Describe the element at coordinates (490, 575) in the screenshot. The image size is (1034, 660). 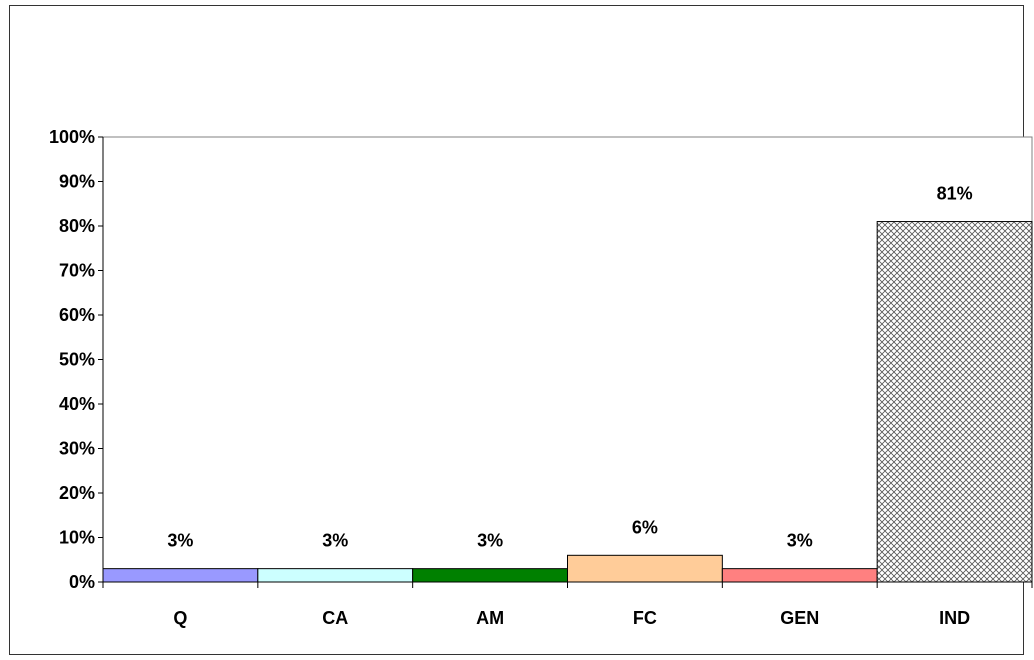
I see `bar-am` at that location.